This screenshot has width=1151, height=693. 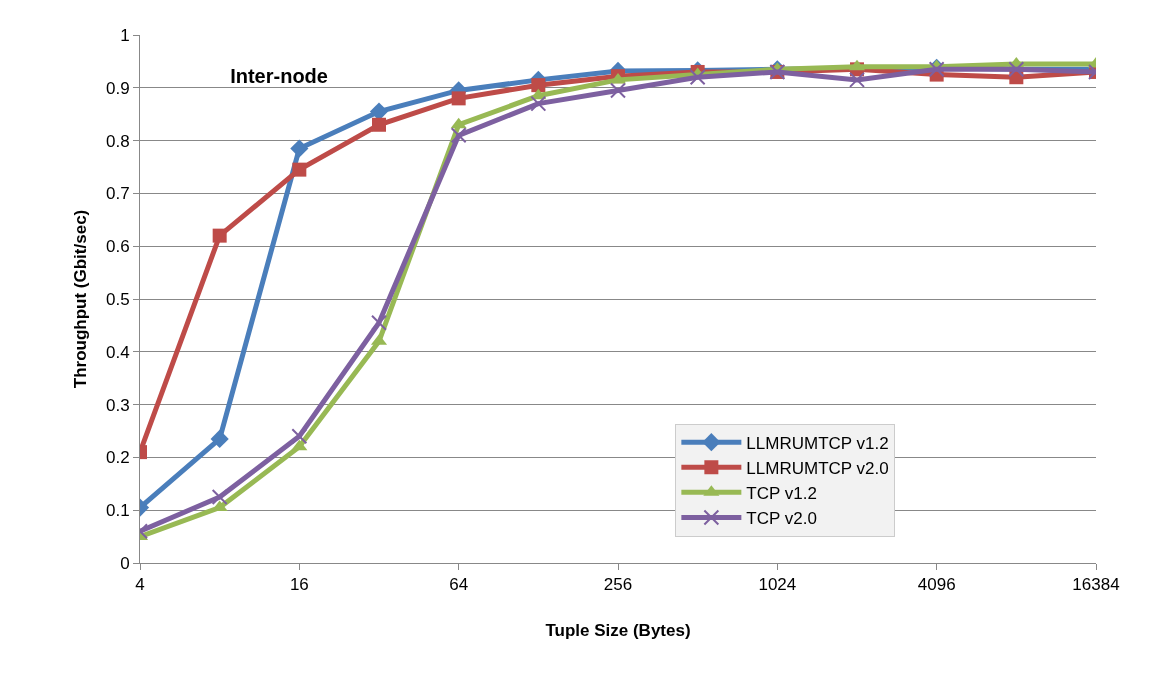 I want to click on x-tick-label: 64, so click(x=459, y=585).